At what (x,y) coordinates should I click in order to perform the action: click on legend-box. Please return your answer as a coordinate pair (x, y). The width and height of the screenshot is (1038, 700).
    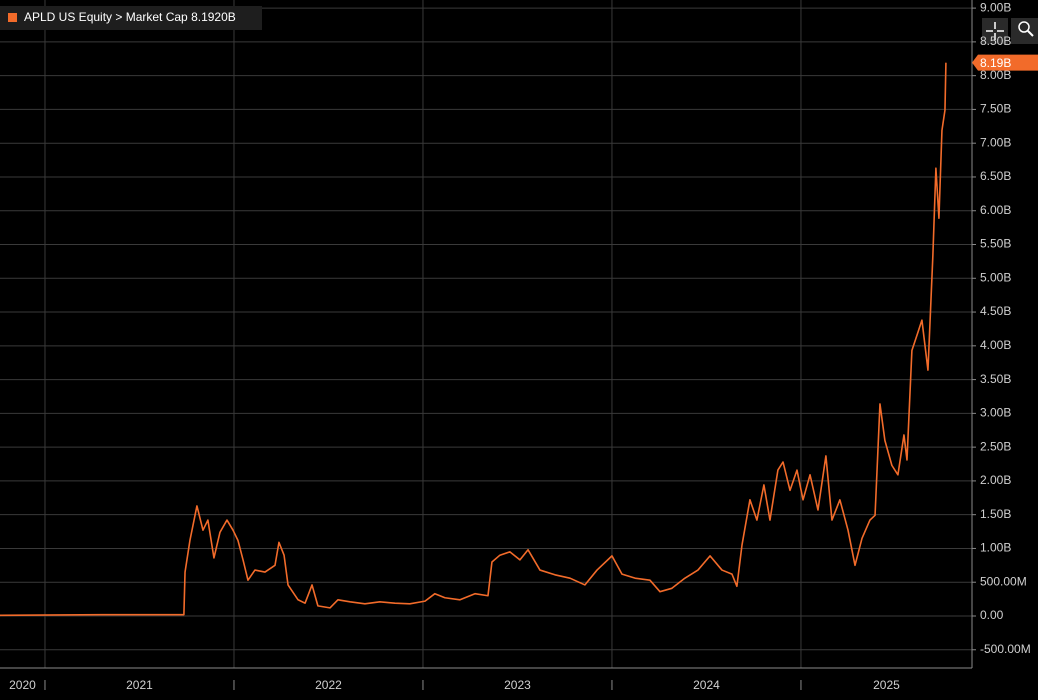
    Looking at the image, I should click on (131, 18).